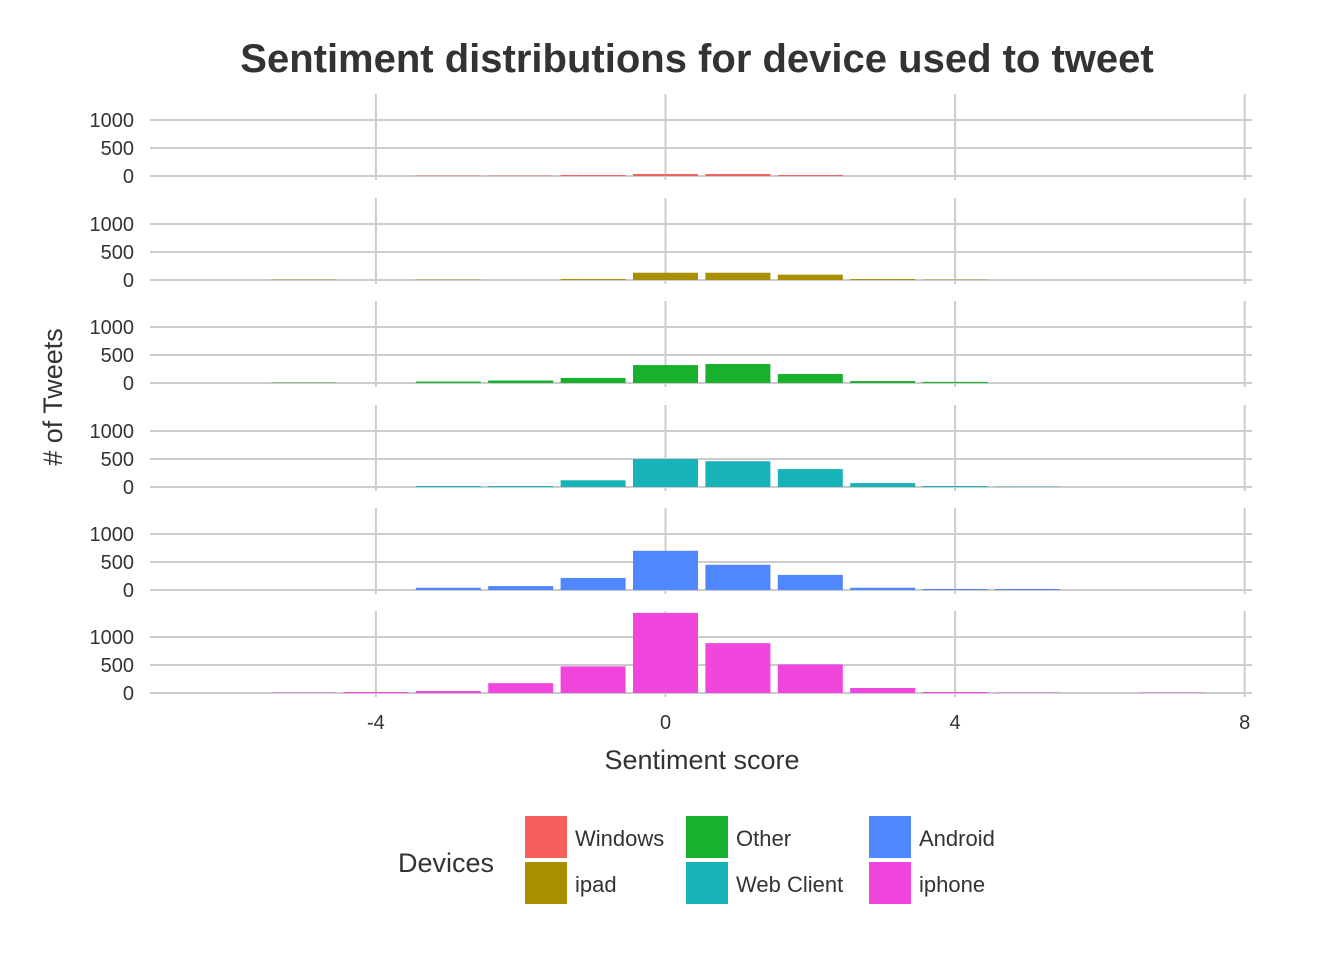 The height and width of the screenshot is (965, 1344). What do you see at coordinates (690, 348) in the screenshot?
I see `facet-panel-other: 0 500 1000 Other` at bounding box center [690, 348].